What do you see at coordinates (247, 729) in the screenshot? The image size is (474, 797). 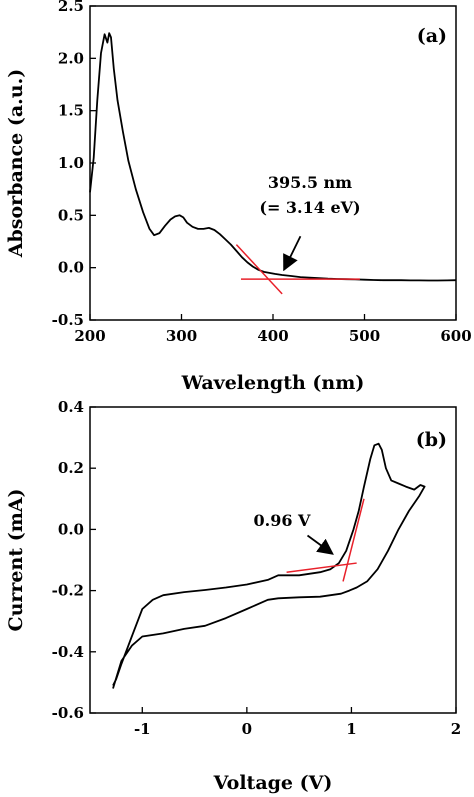 I see `x-tick-label: 0` at bounding box center [247, 729].